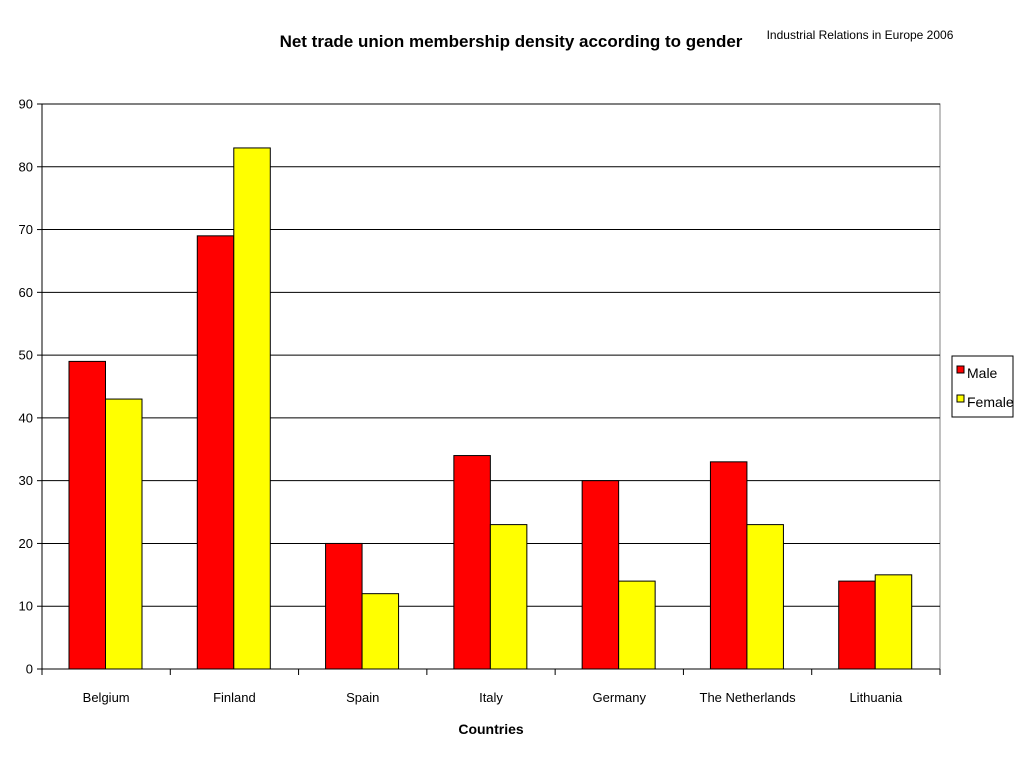  I want to click on x-tick-label: Spain, so click(362, 697).